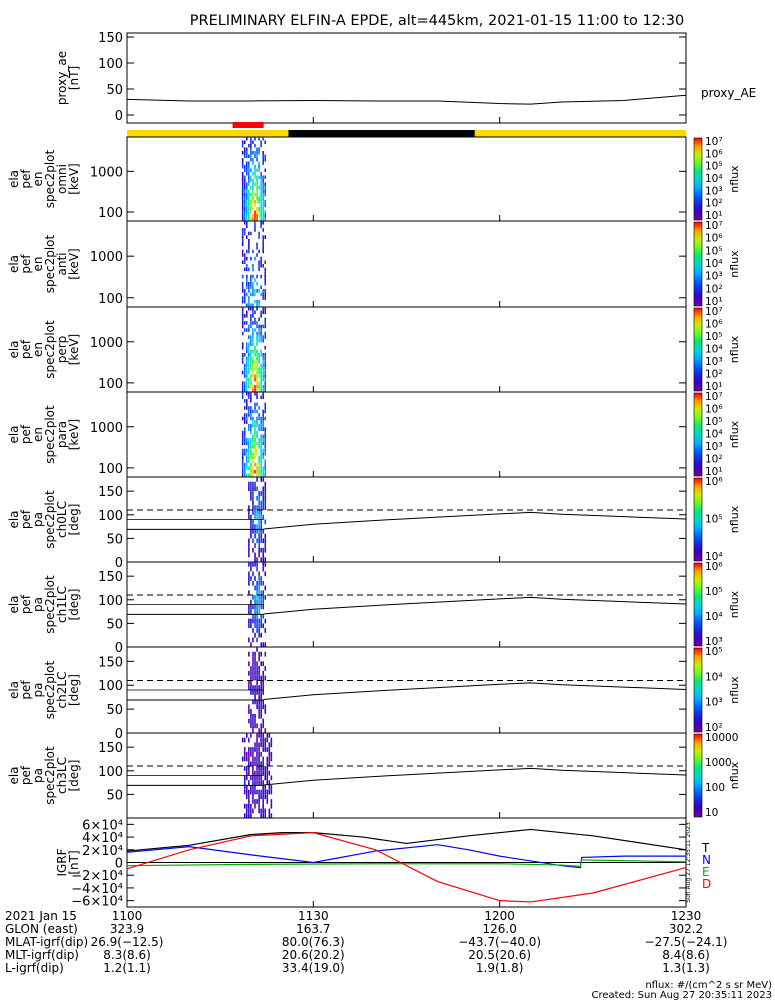  I want to click on spec_en_perp-heatmap, so click(254, 349).